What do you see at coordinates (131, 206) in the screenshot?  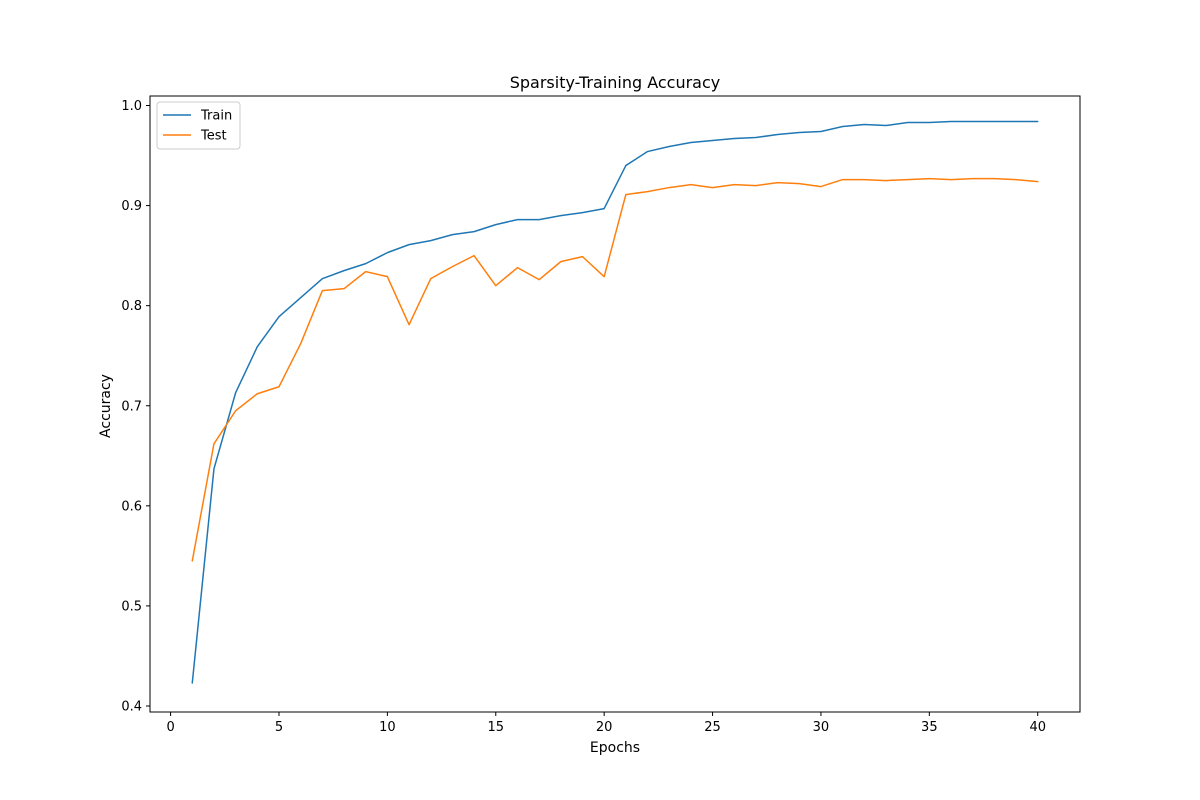 I see `y-tick-label: 0.9` at bounding box center [131, 206].